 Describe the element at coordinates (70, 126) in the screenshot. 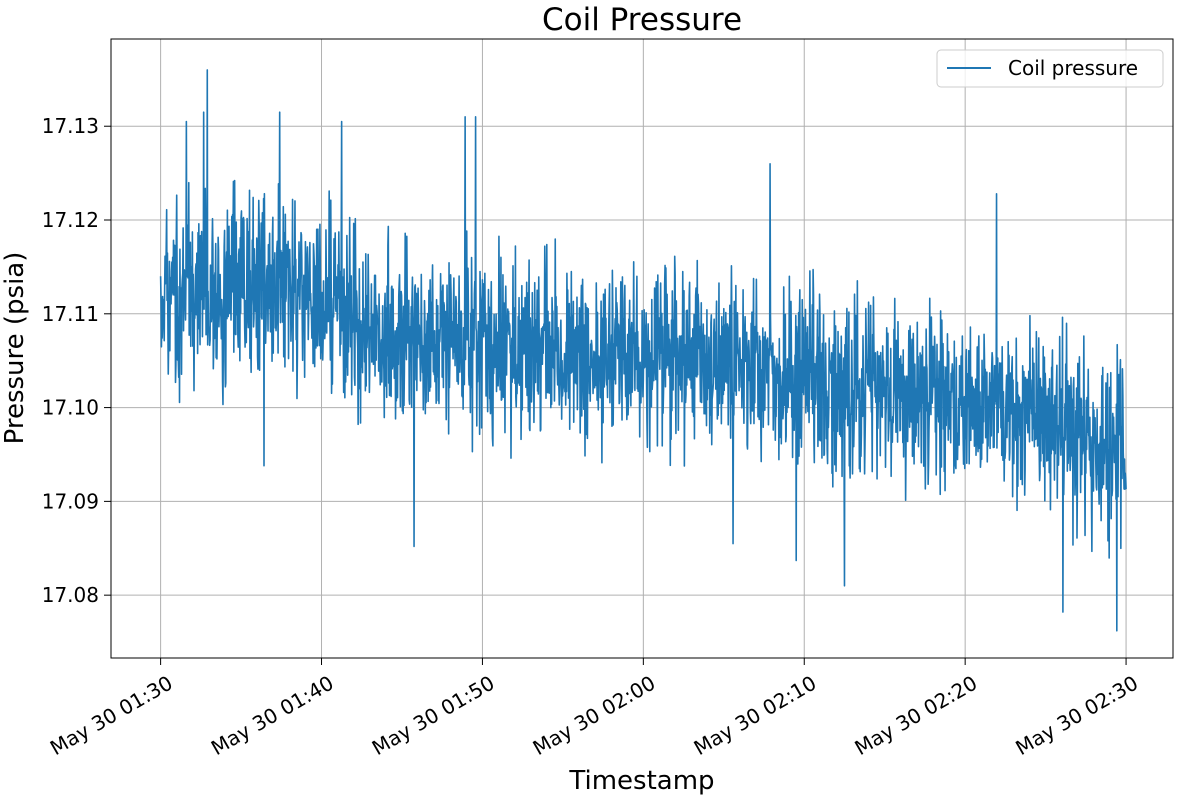

I see `y-tick-label: 17.13` at that location.